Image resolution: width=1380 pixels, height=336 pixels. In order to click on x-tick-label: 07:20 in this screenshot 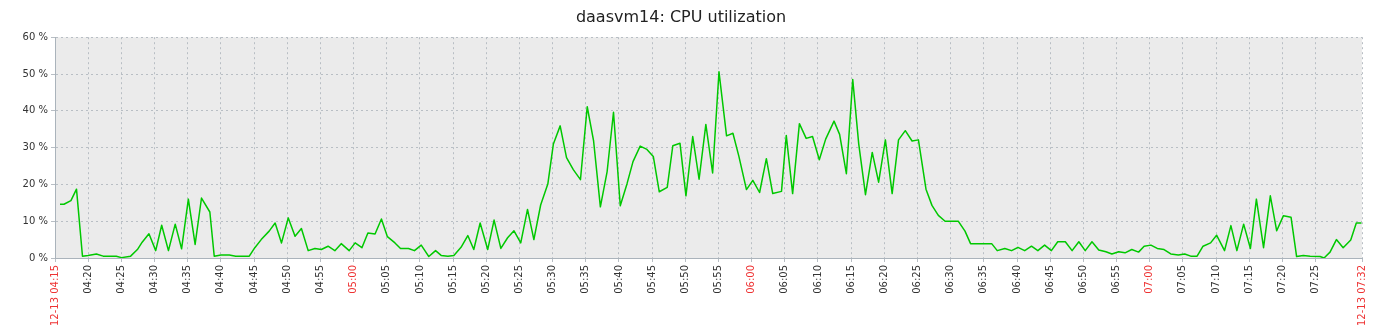, I will do `click(1281, 279)`.